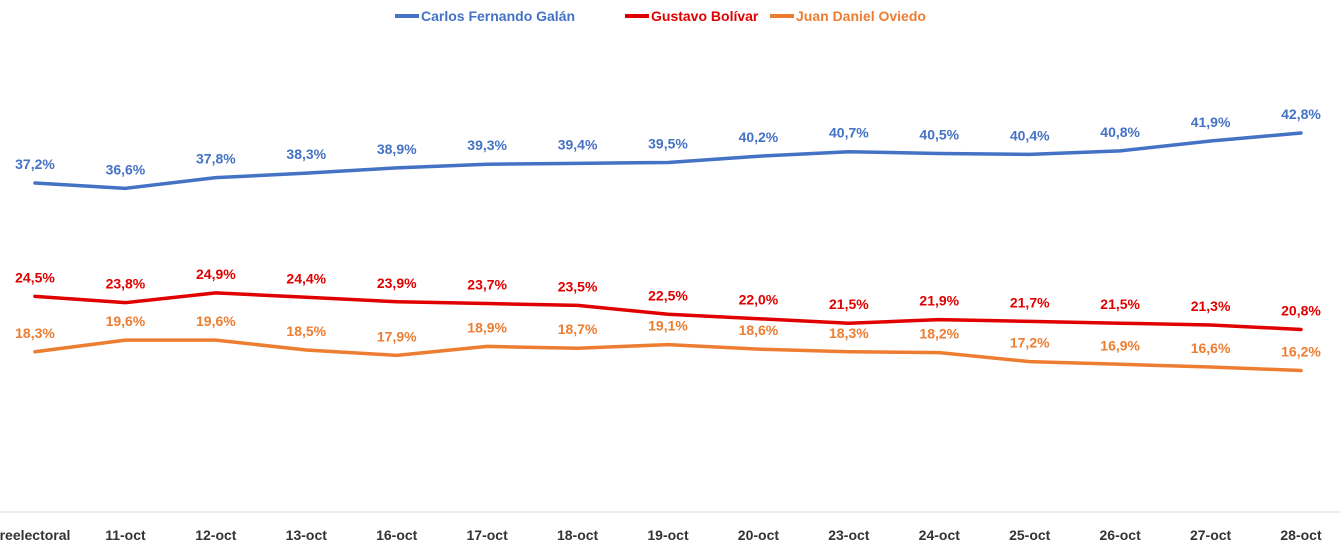 The height and width of the screenshot is (549, 1341). Describe the element at coordinates (488, 535) in the screenshot. I see `x-tick-label: 17-oct` at that location.